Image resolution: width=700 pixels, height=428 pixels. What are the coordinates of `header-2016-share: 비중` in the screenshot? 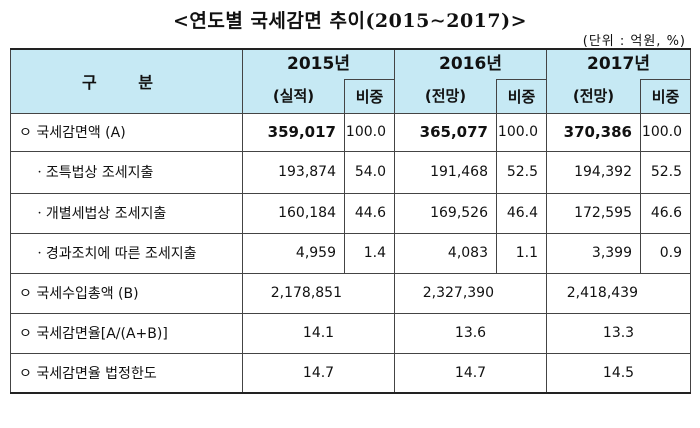 It's located at (521, 96).